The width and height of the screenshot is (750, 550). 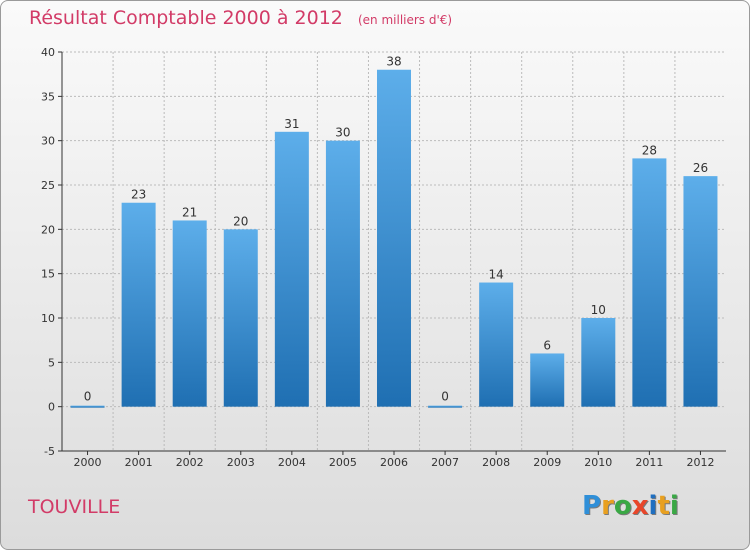 I want to click on commune-name: TOUVILLE, so click(x=74, y=507).